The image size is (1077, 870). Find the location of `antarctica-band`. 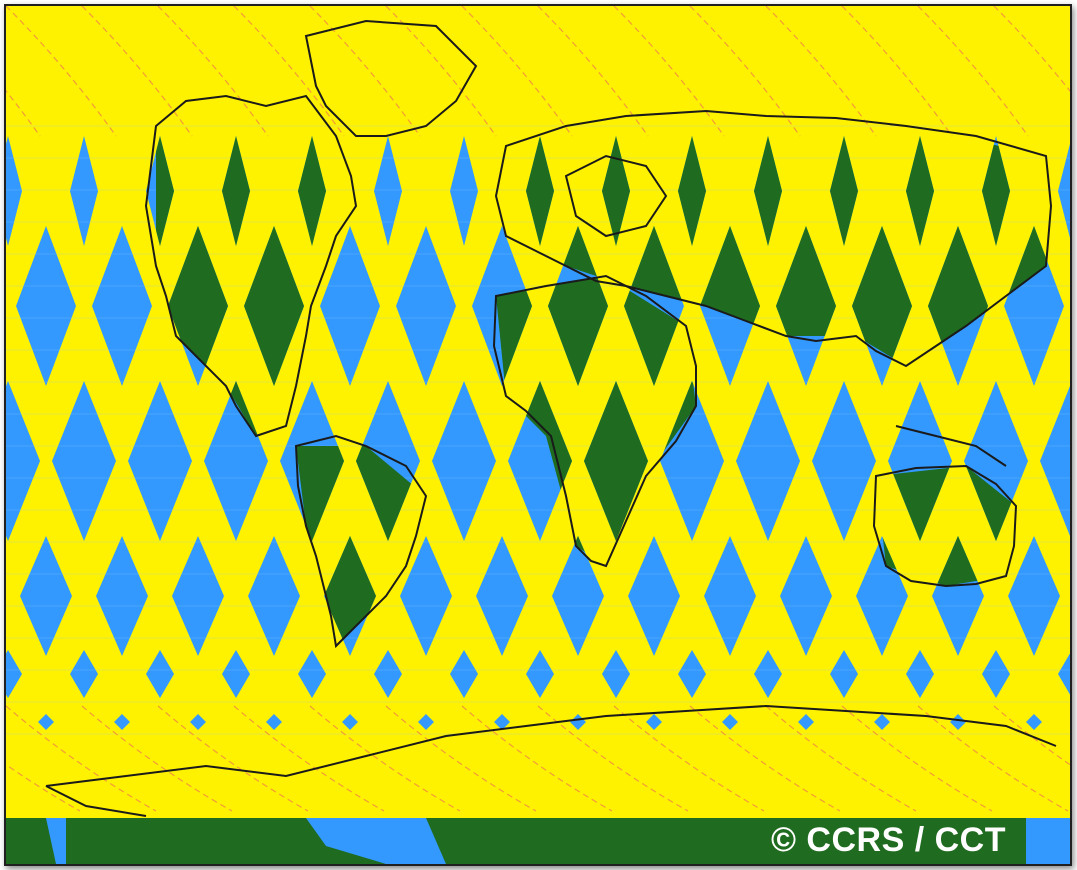

antarctica-band is located at coordinates (538, 841).